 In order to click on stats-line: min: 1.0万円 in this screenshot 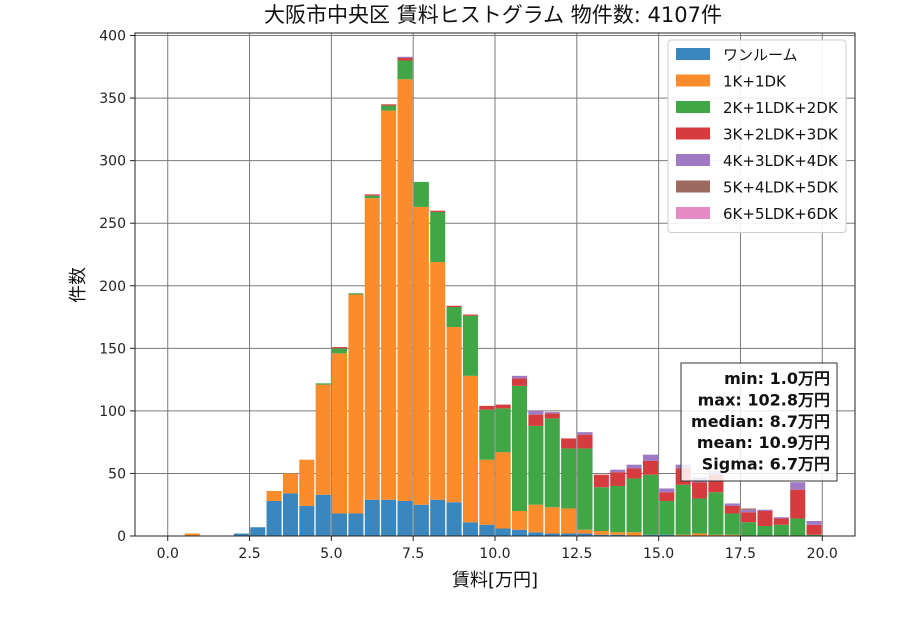, I will do `click(777, 378)`.